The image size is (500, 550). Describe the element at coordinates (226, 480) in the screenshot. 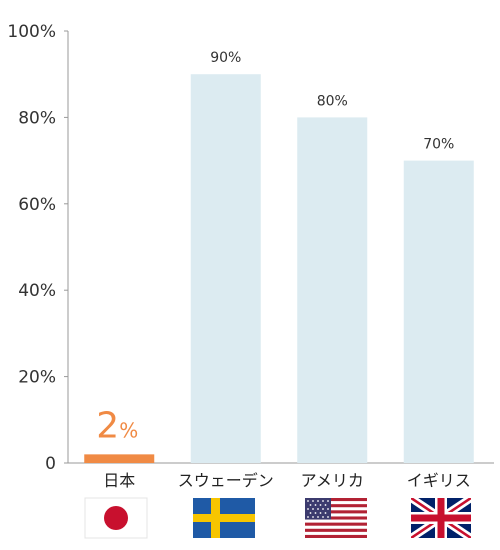

I see `category-label: スウェーデン` at that location.